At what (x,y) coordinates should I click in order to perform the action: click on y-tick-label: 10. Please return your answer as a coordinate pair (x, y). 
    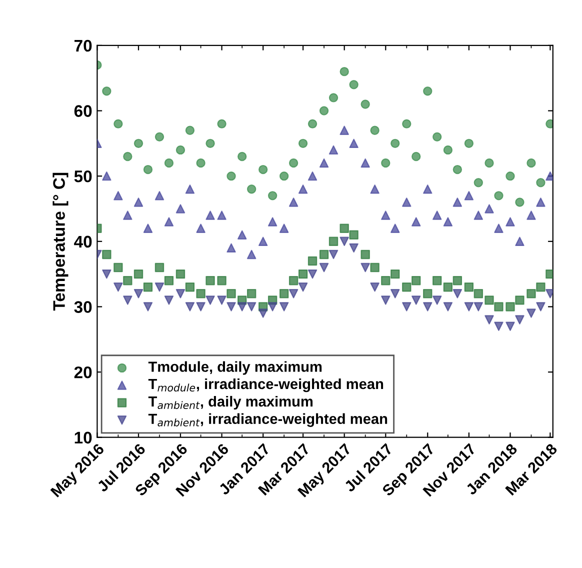
    Looking at the image, I should click on (83, 438).